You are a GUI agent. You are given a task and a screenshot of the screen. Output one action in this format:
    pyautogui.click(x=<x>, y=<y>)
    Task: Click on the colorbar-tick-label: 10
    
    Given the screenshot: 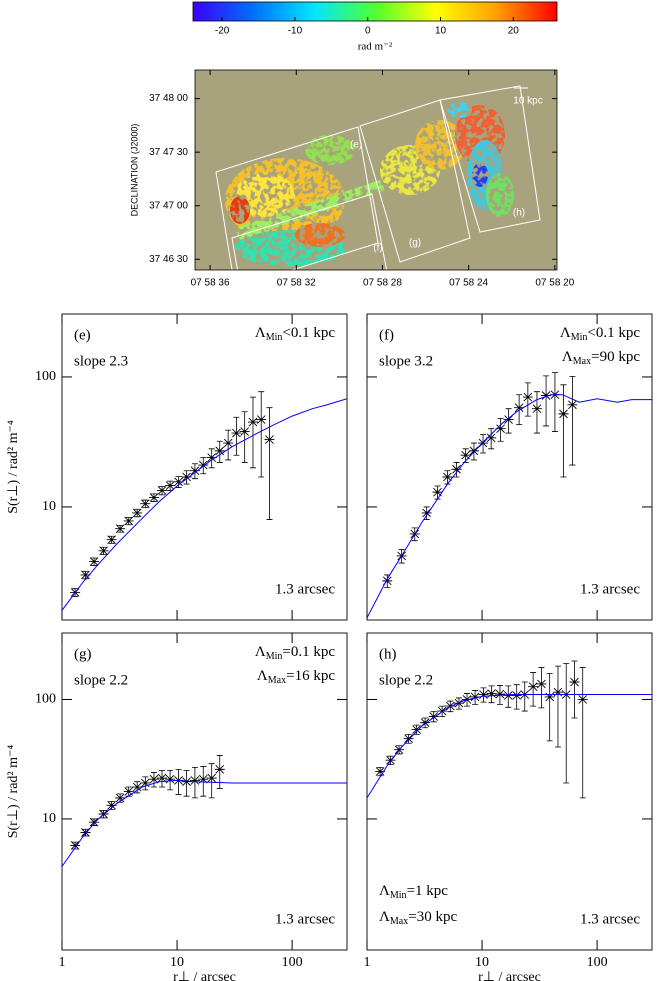 What is the action you would take?
    pyautogui.click(x=441, y=31)
    